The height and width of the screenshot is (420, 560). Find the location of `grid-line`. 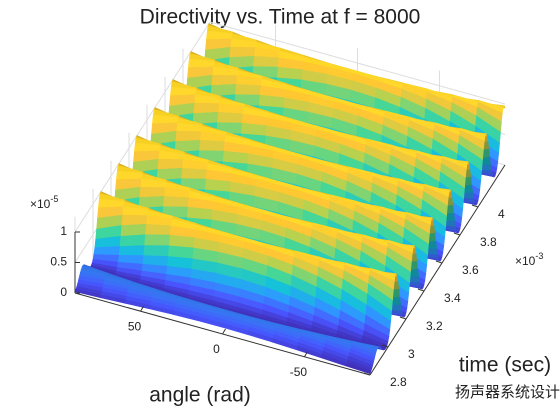

grid-line is located at coordinates (142, 127).